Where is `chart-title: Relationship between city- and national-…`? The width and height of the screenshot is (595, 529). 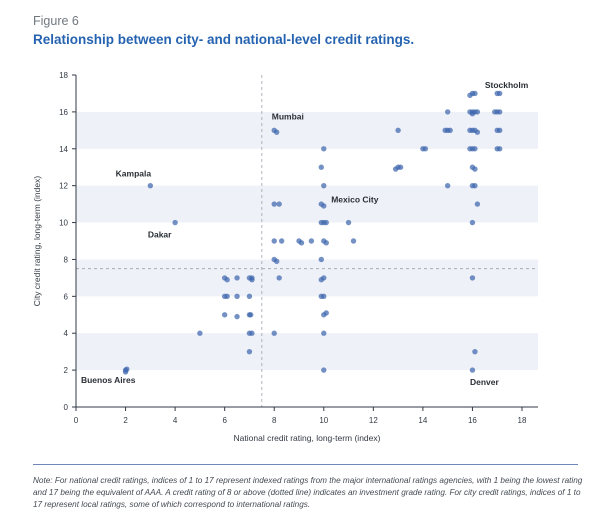
chart-title: Relationship between city- and national-… is located at coordinates (224, 39).